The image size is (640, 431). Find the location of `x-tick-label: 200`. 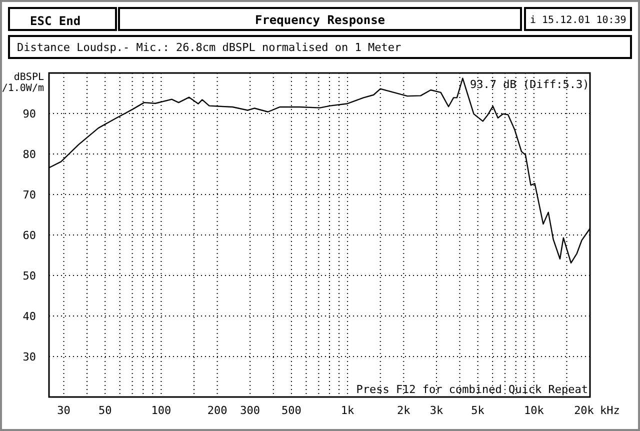

x-tick-label: 200 is located at coordinates (217, 410).